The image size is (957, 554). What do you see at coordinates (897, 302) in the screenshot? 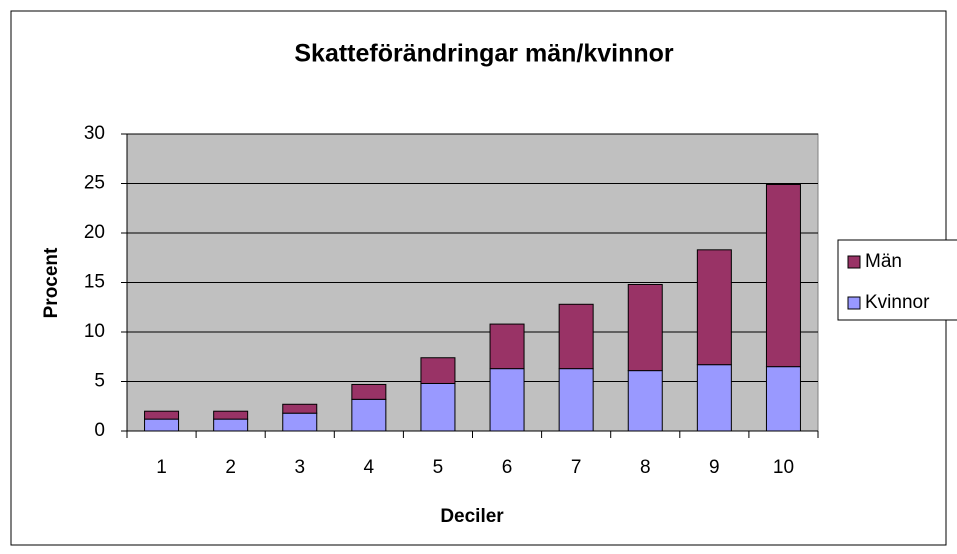
I see `legend-label: Kvinnor` at bounding box center [897, 302].